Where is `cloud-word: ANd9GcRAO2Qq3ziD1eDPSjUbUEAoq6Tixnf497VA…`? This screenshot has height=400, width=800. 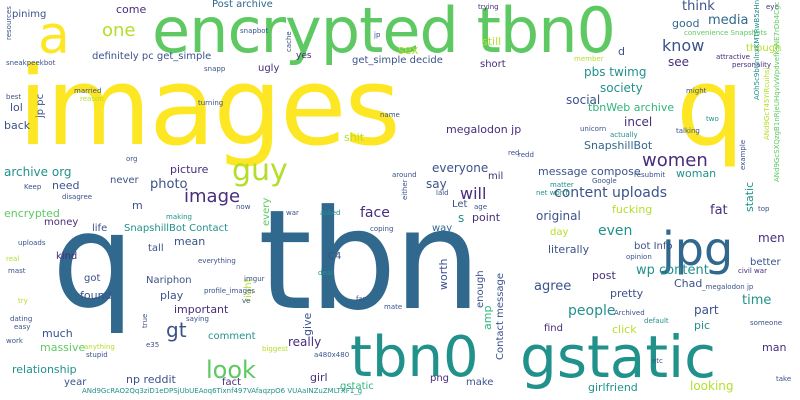 cloud-word: ANd9GcRAO2Qq3ziD1eDPSjUbUEAoq6Tixnf497VA… is located at coordinates (222, 391).